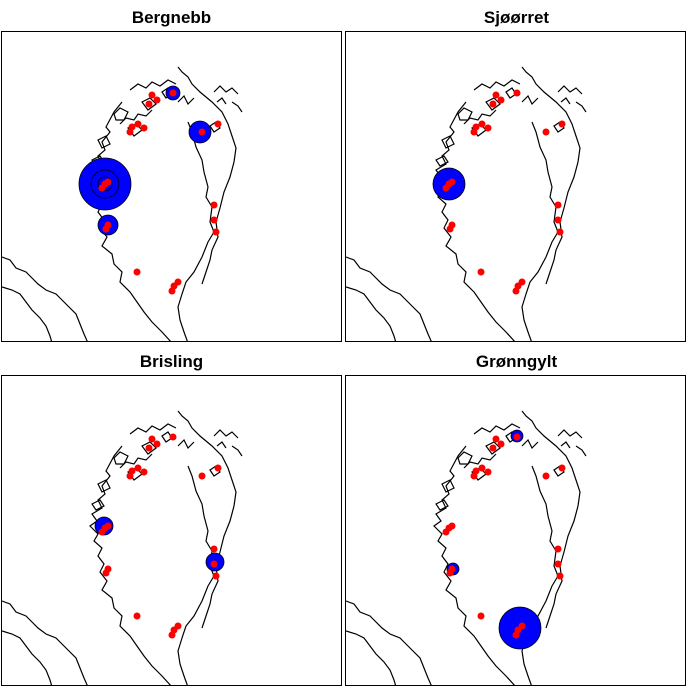 Image resolution: width=689 pixels, height=688 pixels. What do you see at coordinates (171, 17) in the screenshot?
I see `panel-title-bergnebb: Bergnebb` at bounding box center [171, 17].